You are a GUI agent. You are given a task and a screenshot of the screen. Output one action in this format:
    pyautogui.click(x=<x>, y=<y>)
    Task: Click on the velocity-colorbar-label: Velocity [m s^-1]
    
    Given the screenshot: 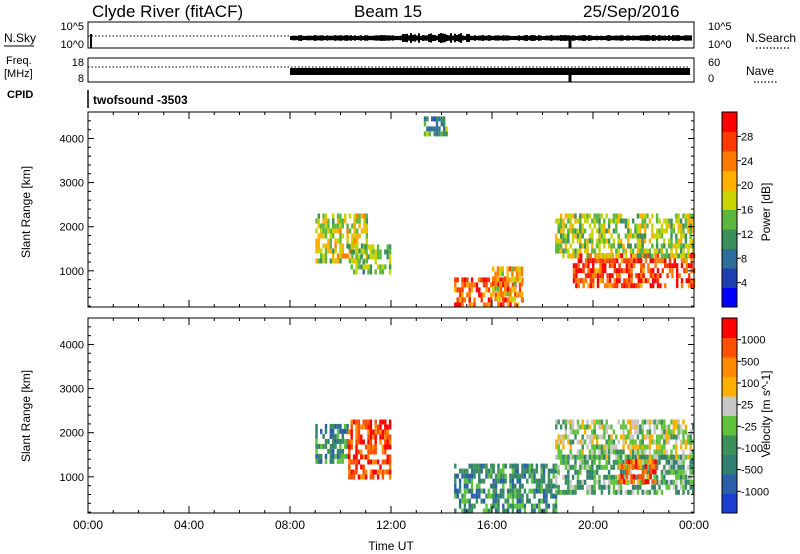 What is the action you would take?
    pyautogui.click(x=766, y=414)
    